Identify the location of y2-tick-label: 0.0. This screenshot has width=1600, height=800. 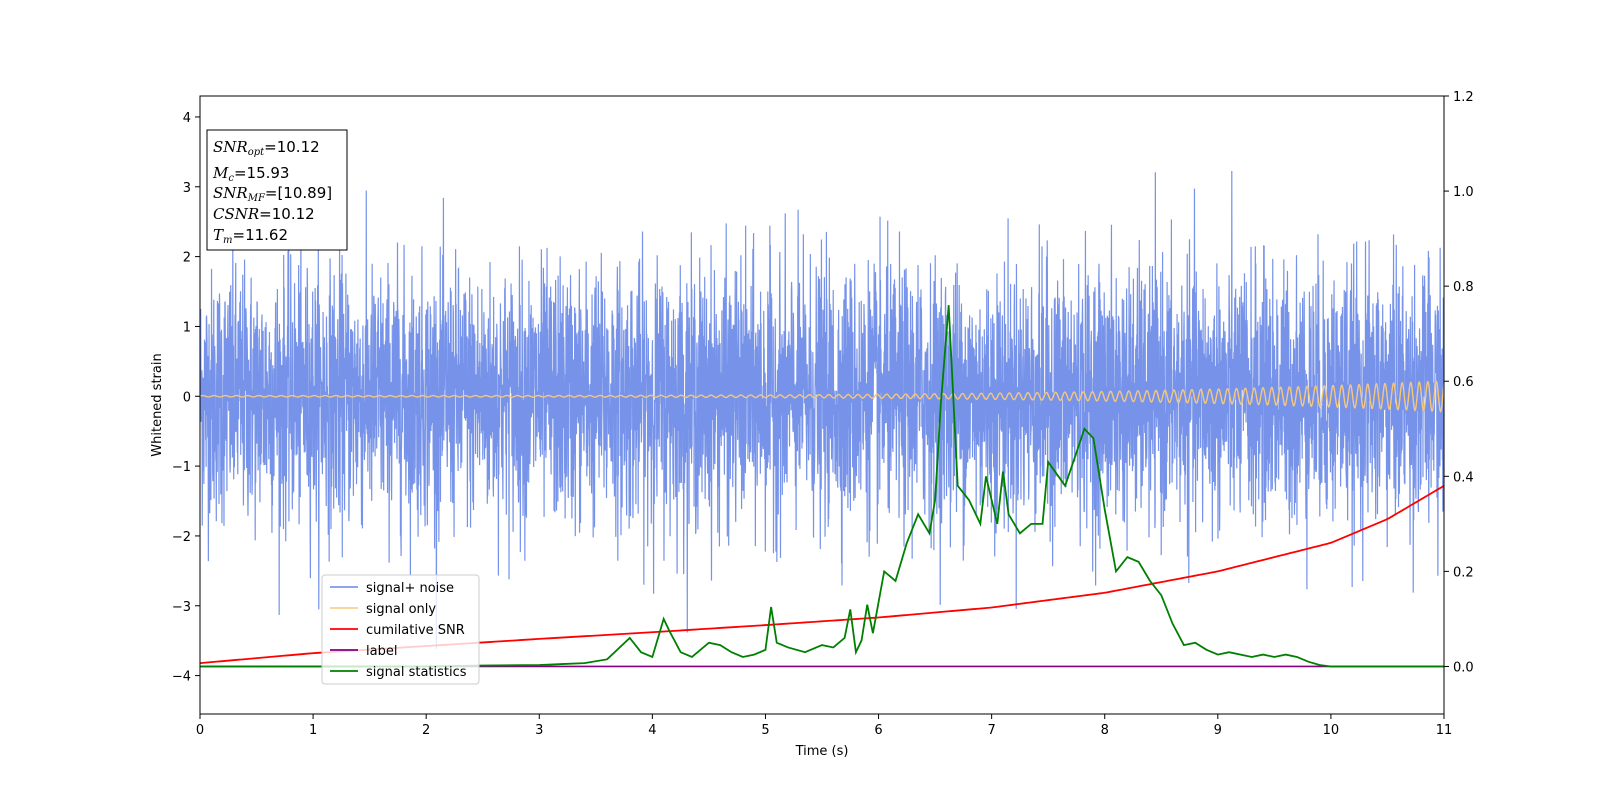
(1463, 667).